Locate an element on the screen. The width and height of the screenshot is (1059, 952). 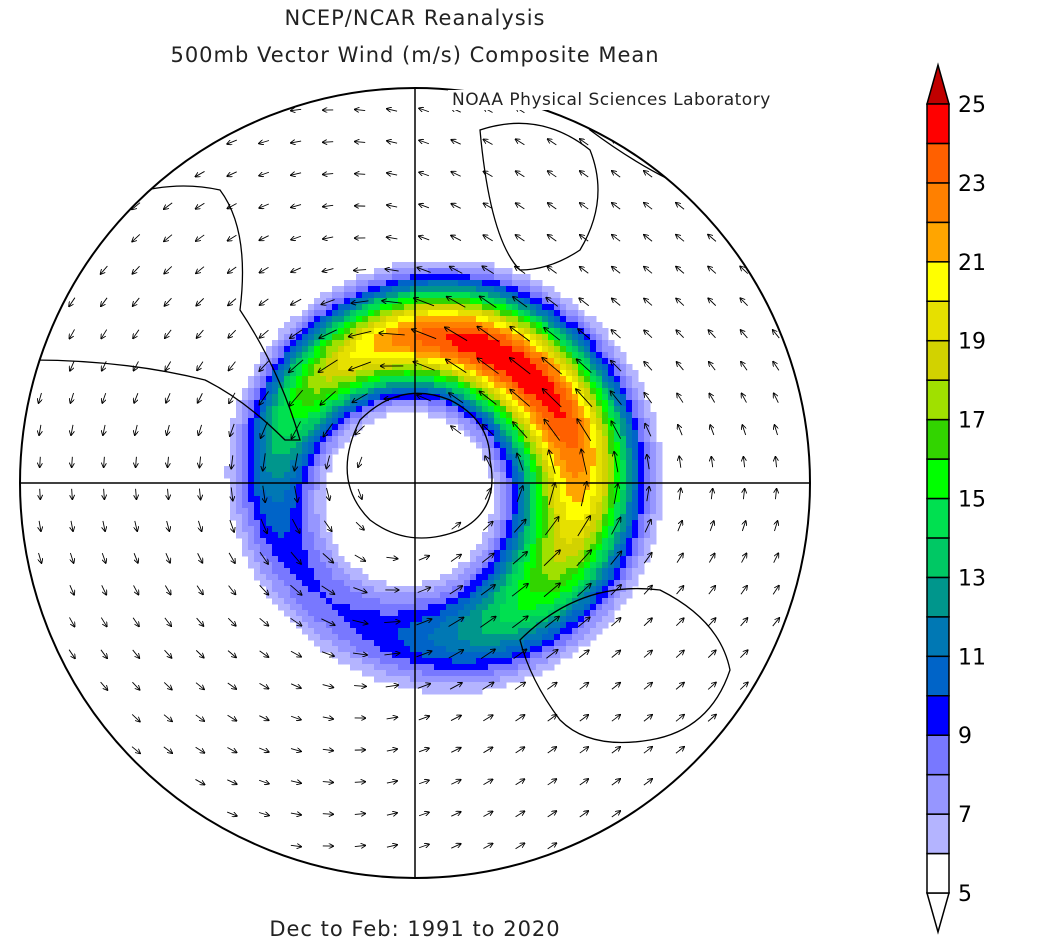
title-line-1: NCEP/NCAR Reanalysis is located at coordinates (415, 18).